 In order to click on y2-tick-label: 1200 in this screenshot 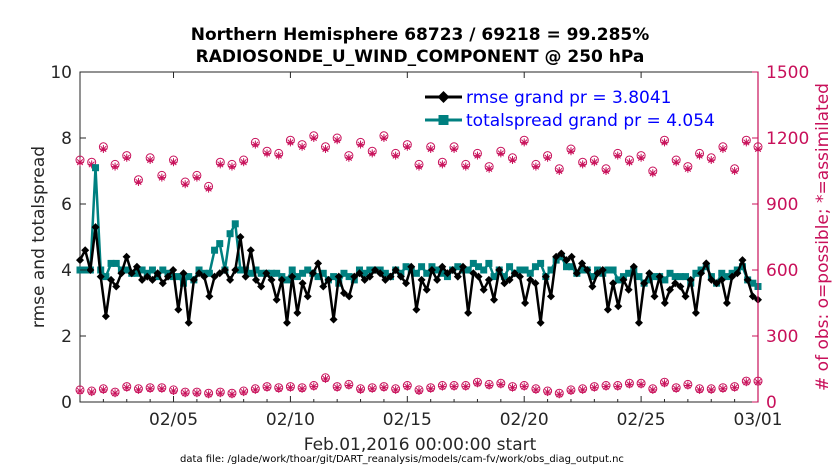, I will do `click(787, 139)`.